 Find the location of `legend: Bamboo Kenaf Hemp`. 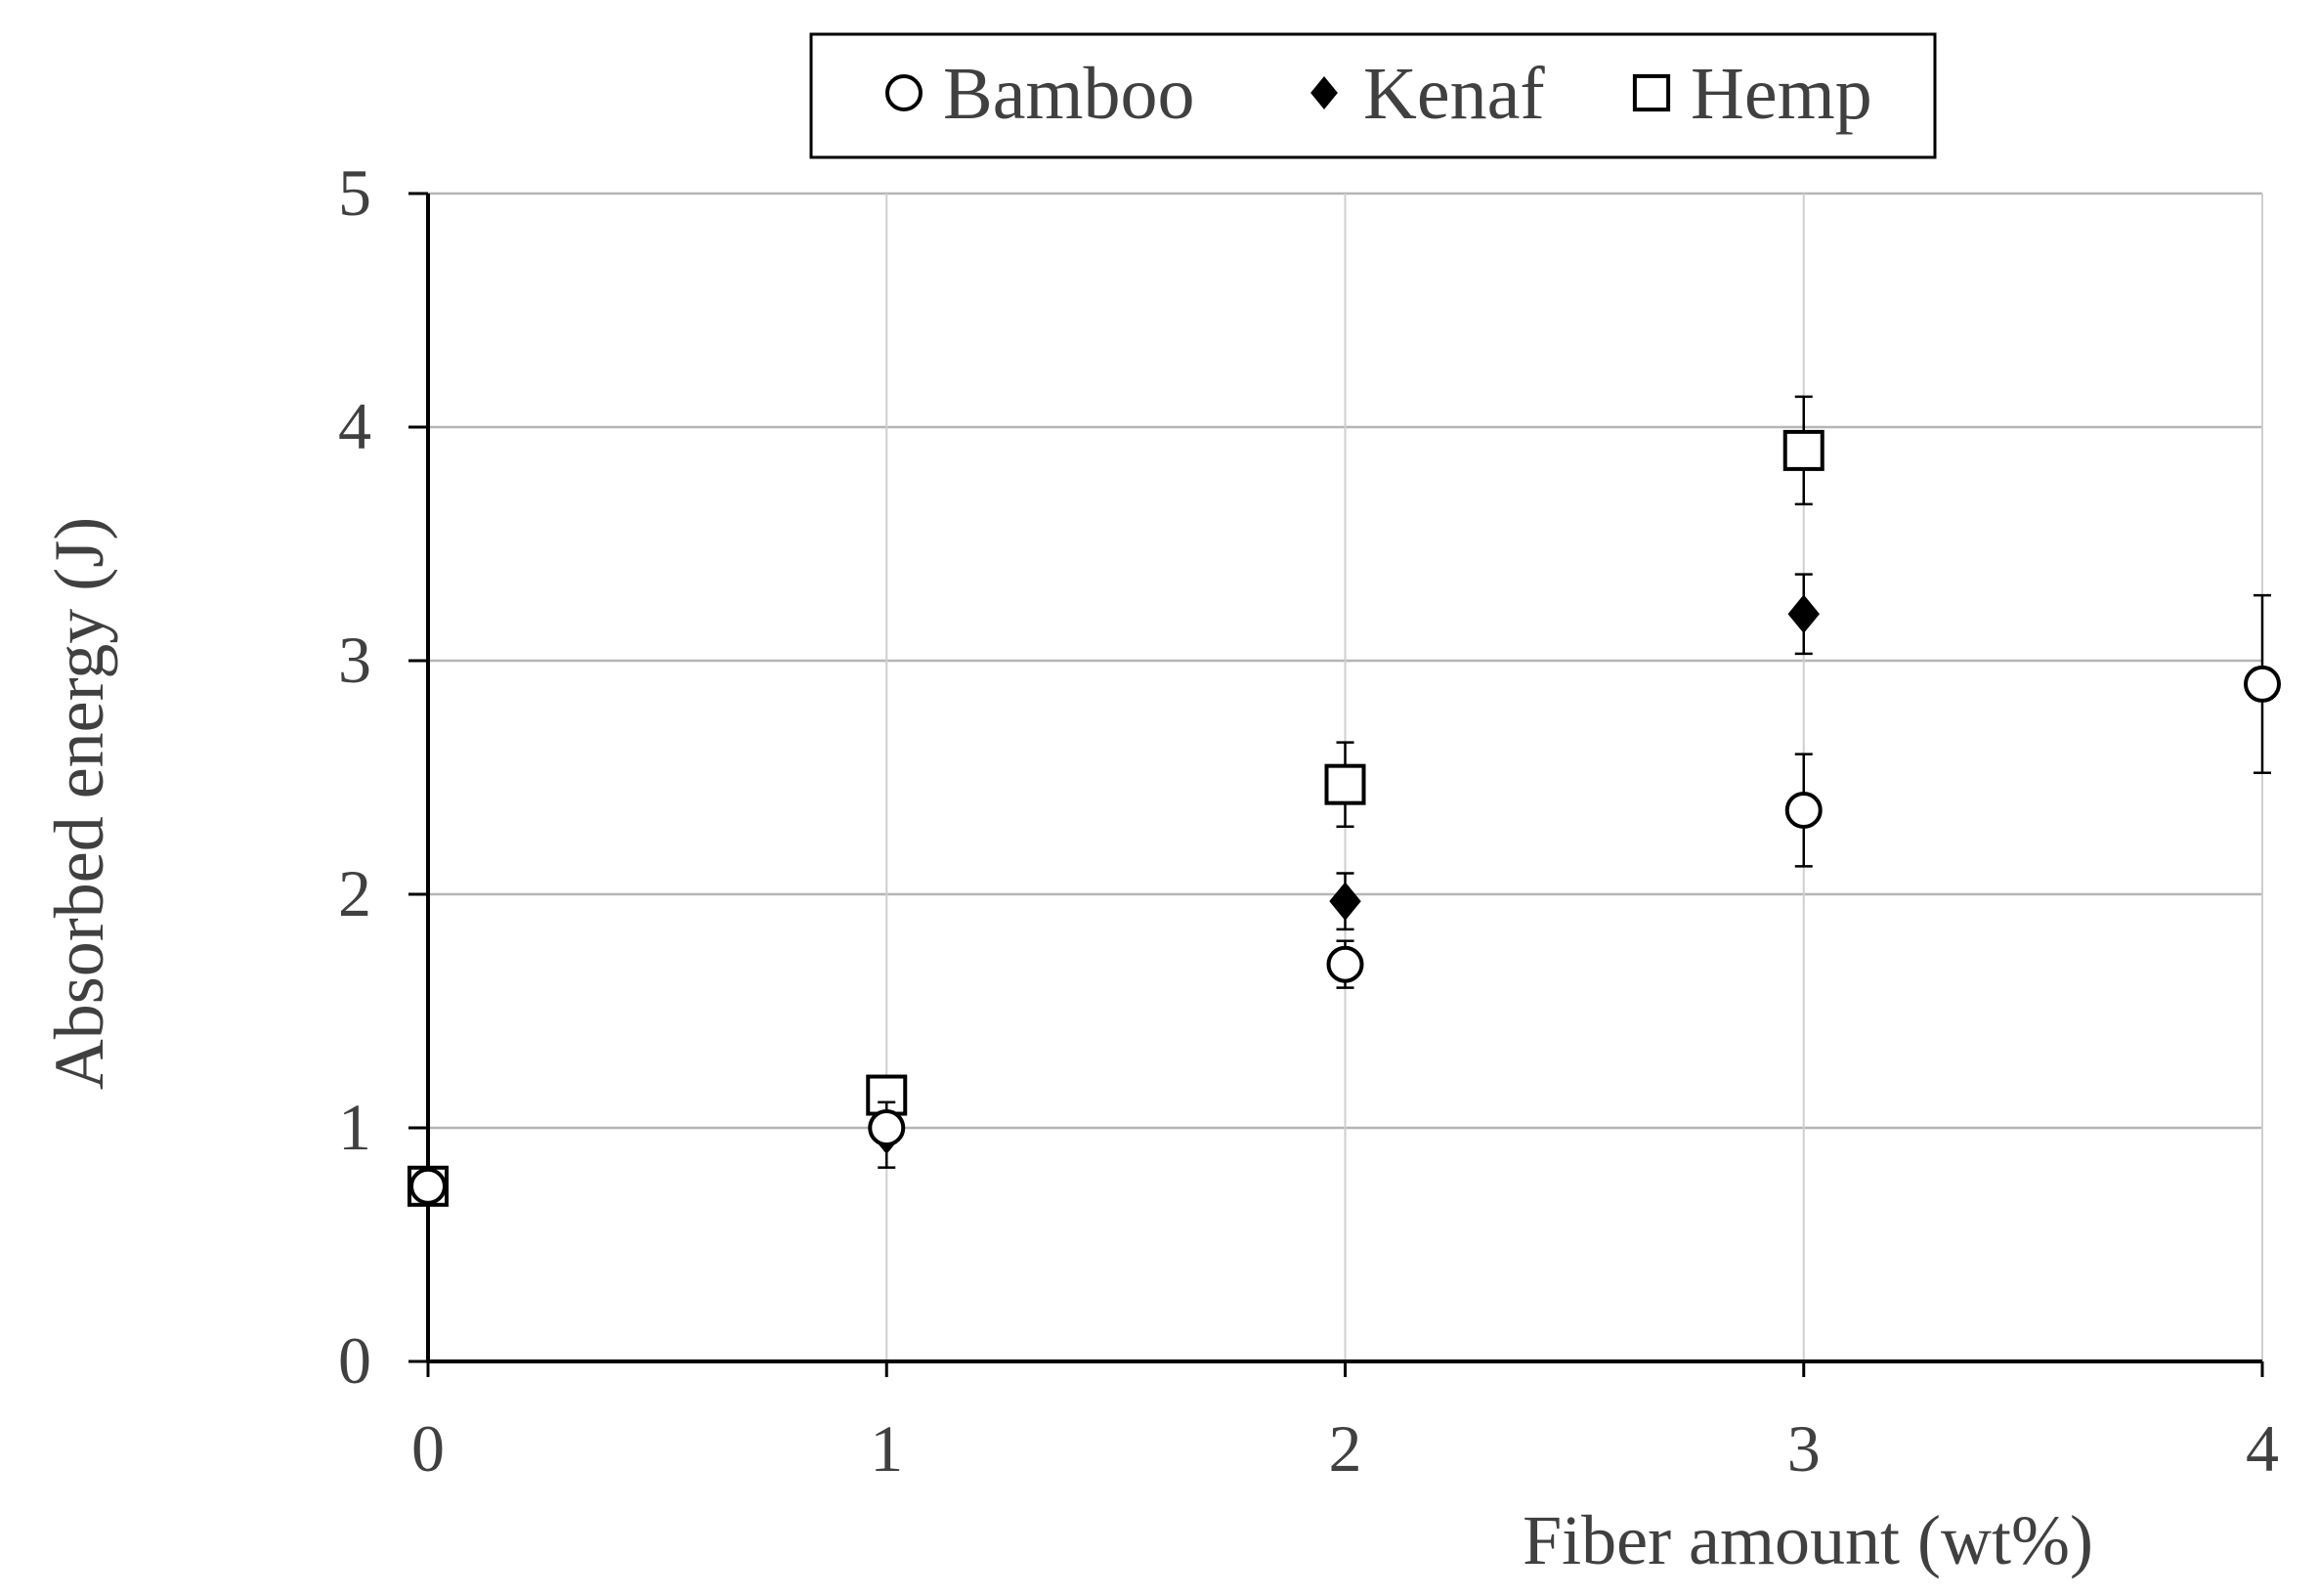

legend: Bamboo Kenaf Hemp is located at coordinates (1373, 95).